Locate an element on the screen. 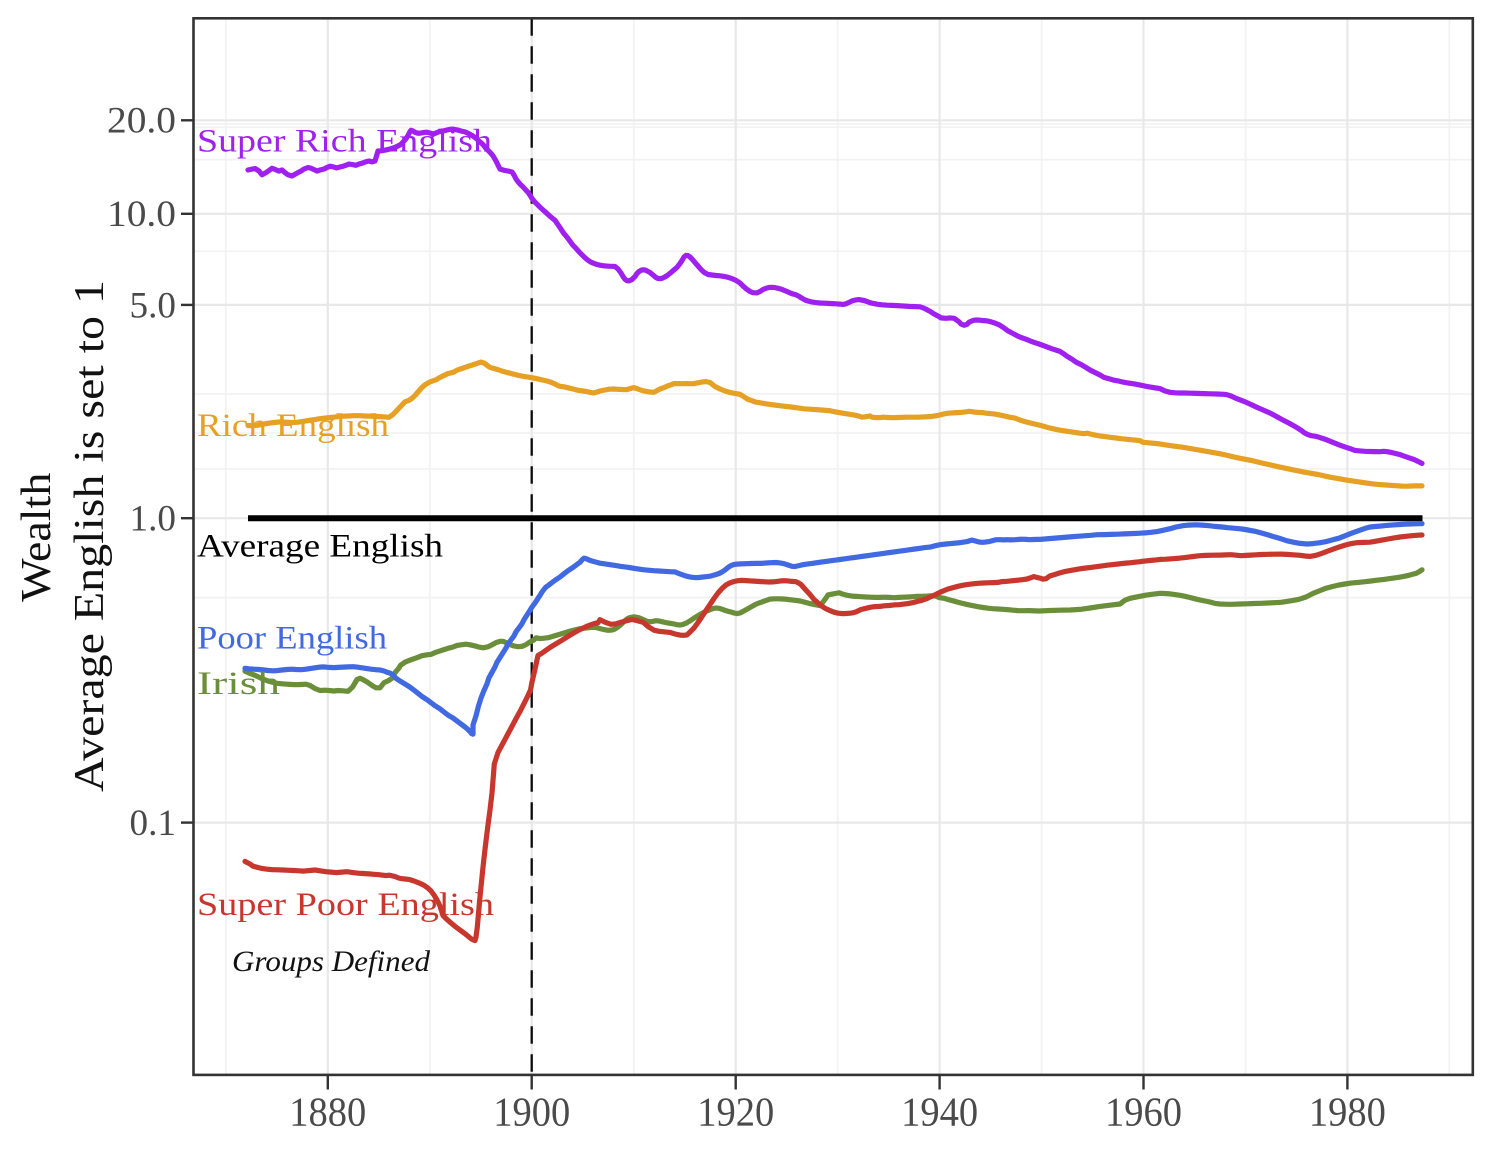 This screenshot has width=1492, height=1153. svg-text: 1920 is located at coordinates (735, 1112).